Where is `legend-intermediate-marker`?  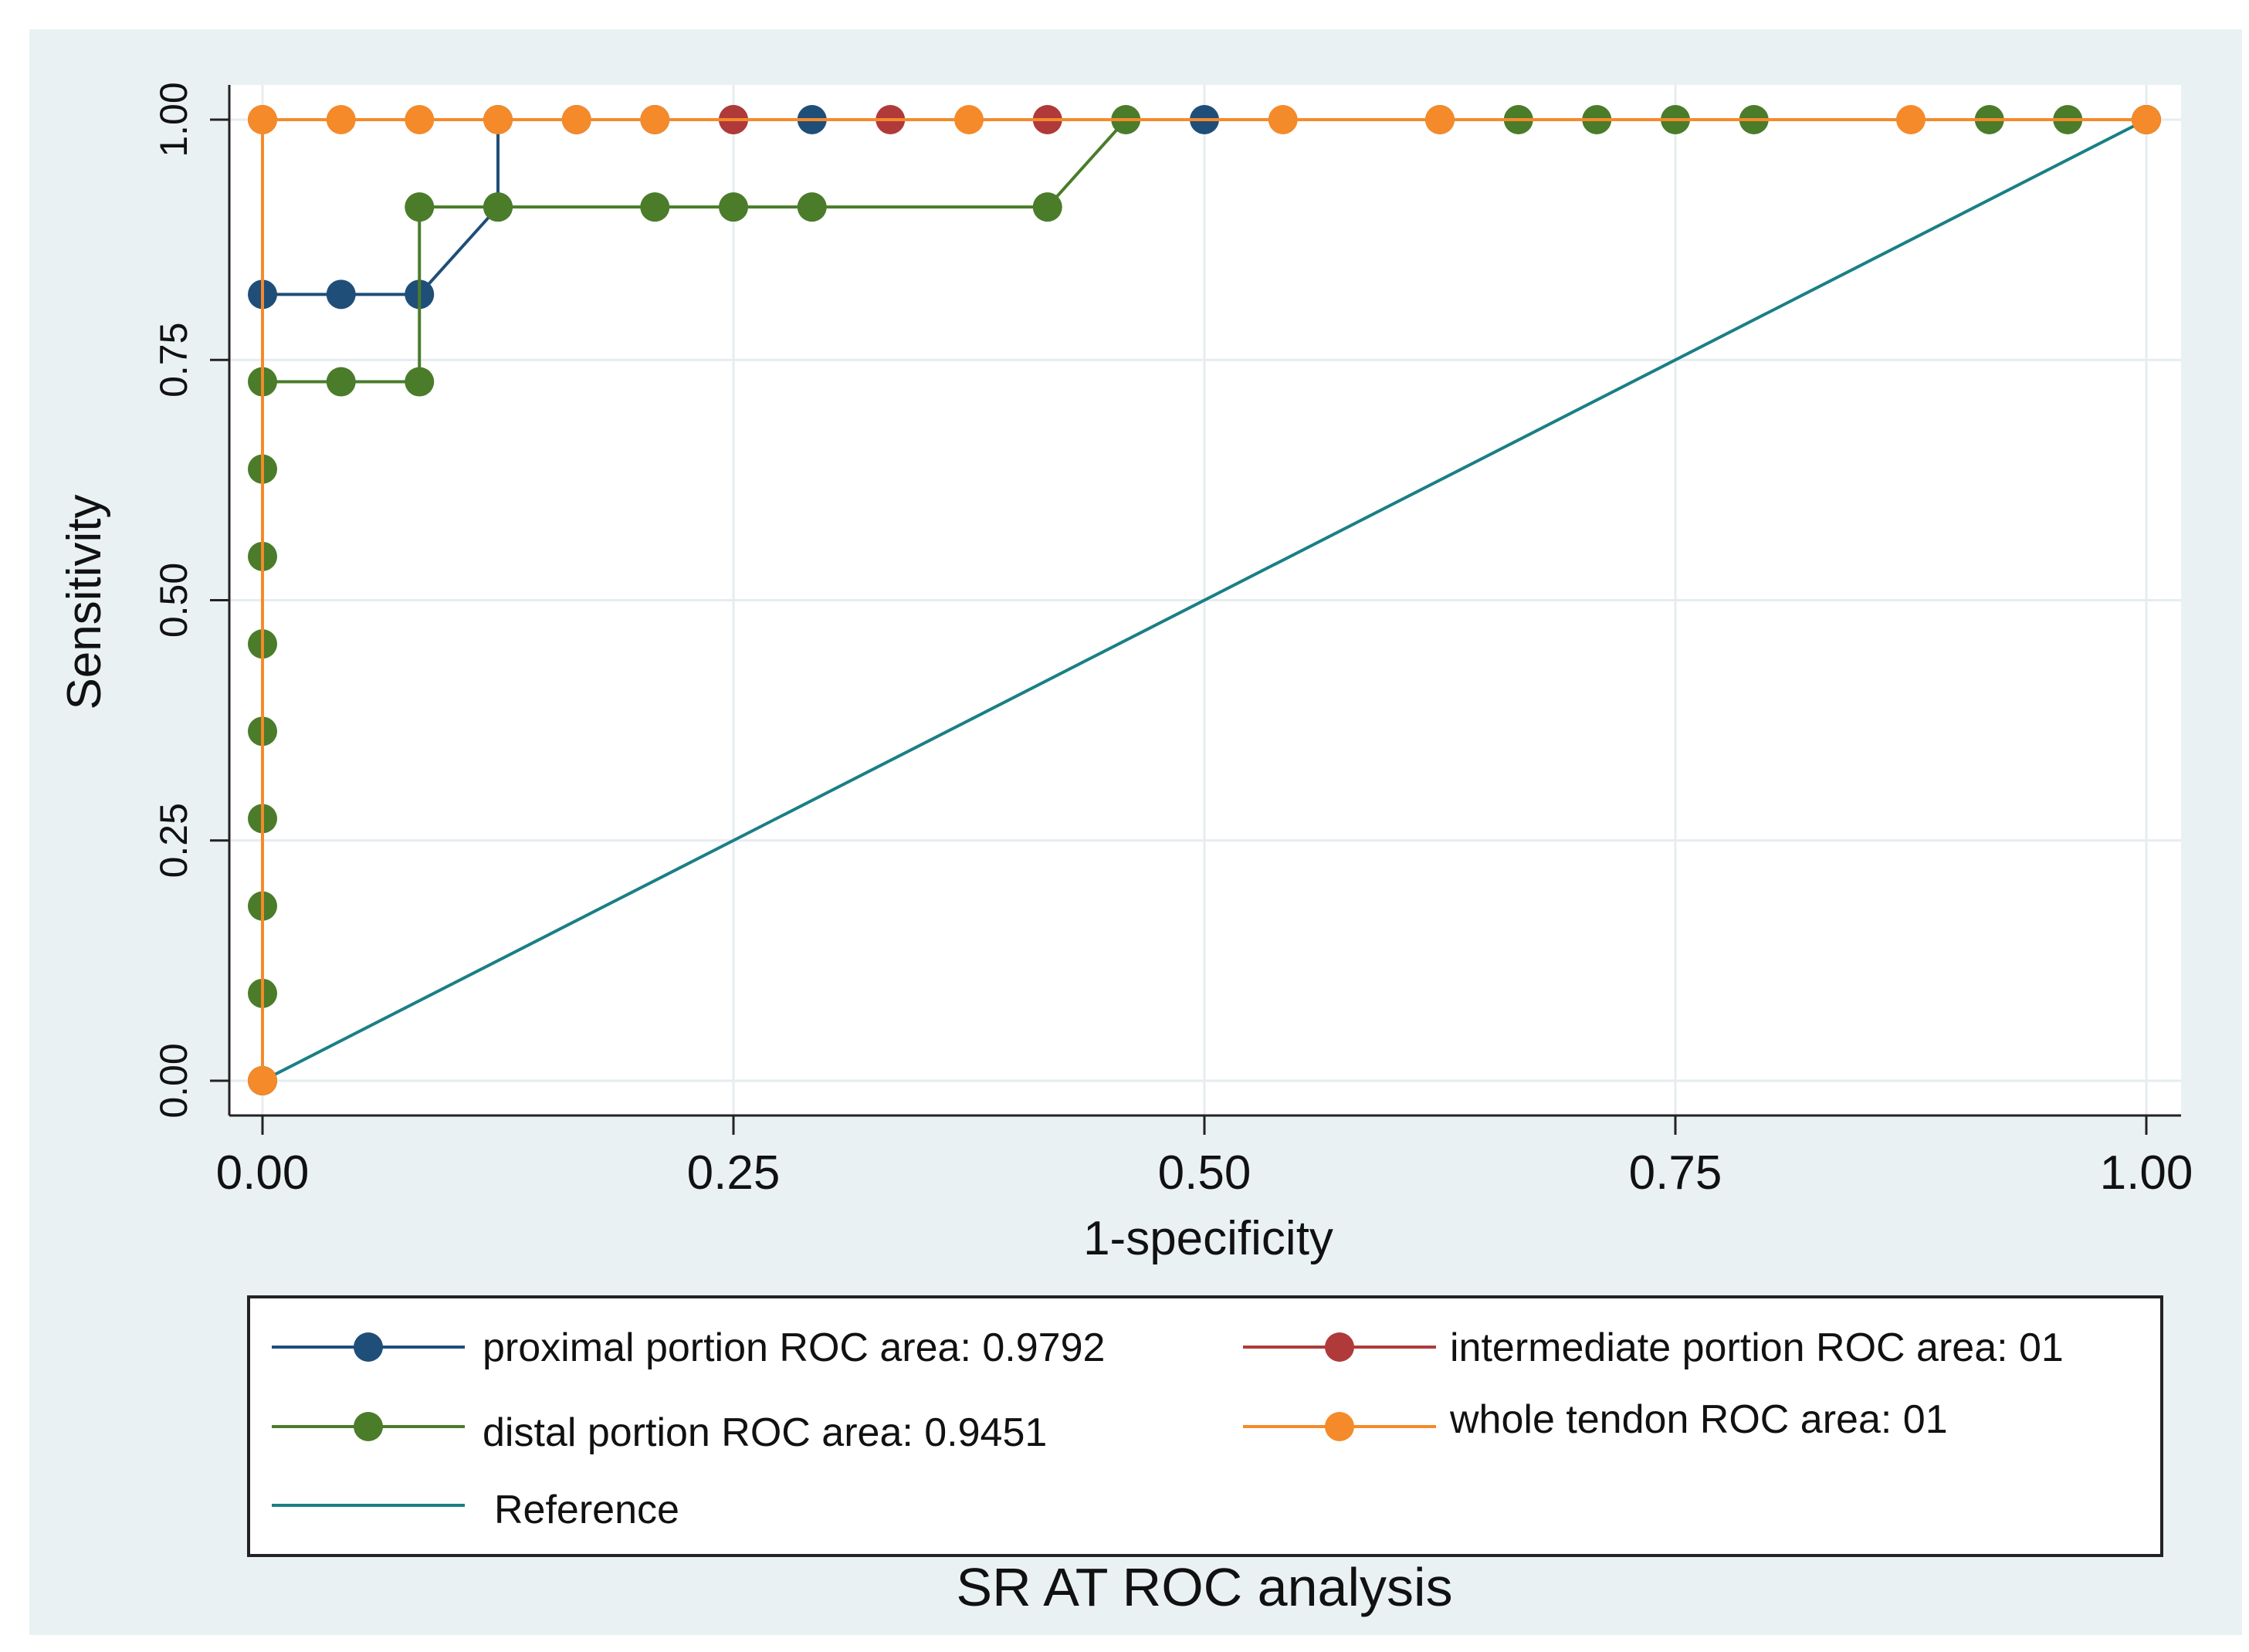 legend-intermediate-marker is located at coordinates (1339, 1347).